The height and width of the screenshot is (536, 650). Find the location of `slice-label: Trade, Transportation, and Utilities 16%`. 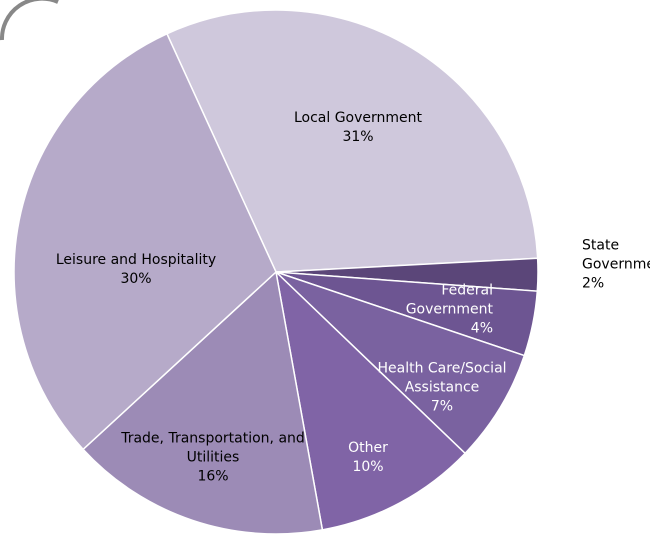

slice-label: Trade, Transportation, and Utilities 16% is located at coordinates (213, 458).